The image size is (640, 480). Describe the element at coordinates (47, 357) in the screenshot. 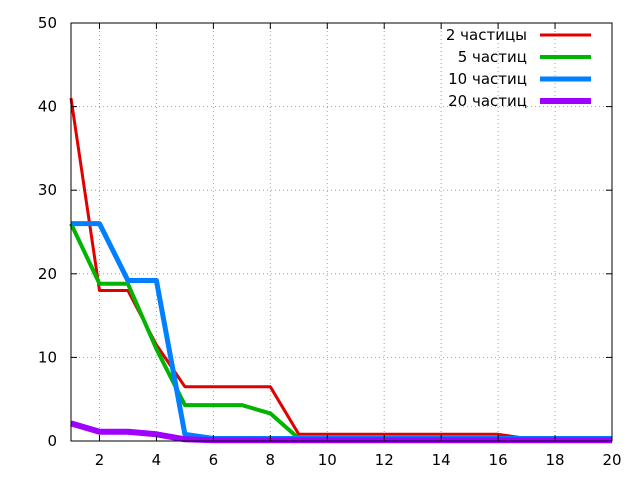

I see `y-tick-label: 10` at that location.